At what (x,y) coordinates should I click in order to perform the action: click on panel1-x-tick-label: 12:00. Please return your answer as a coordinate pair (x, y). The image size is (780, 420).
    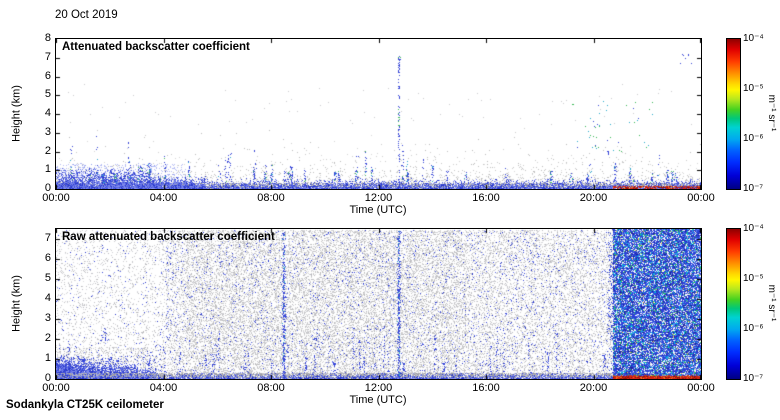
    Looking at the image, I should click on (378, 198).